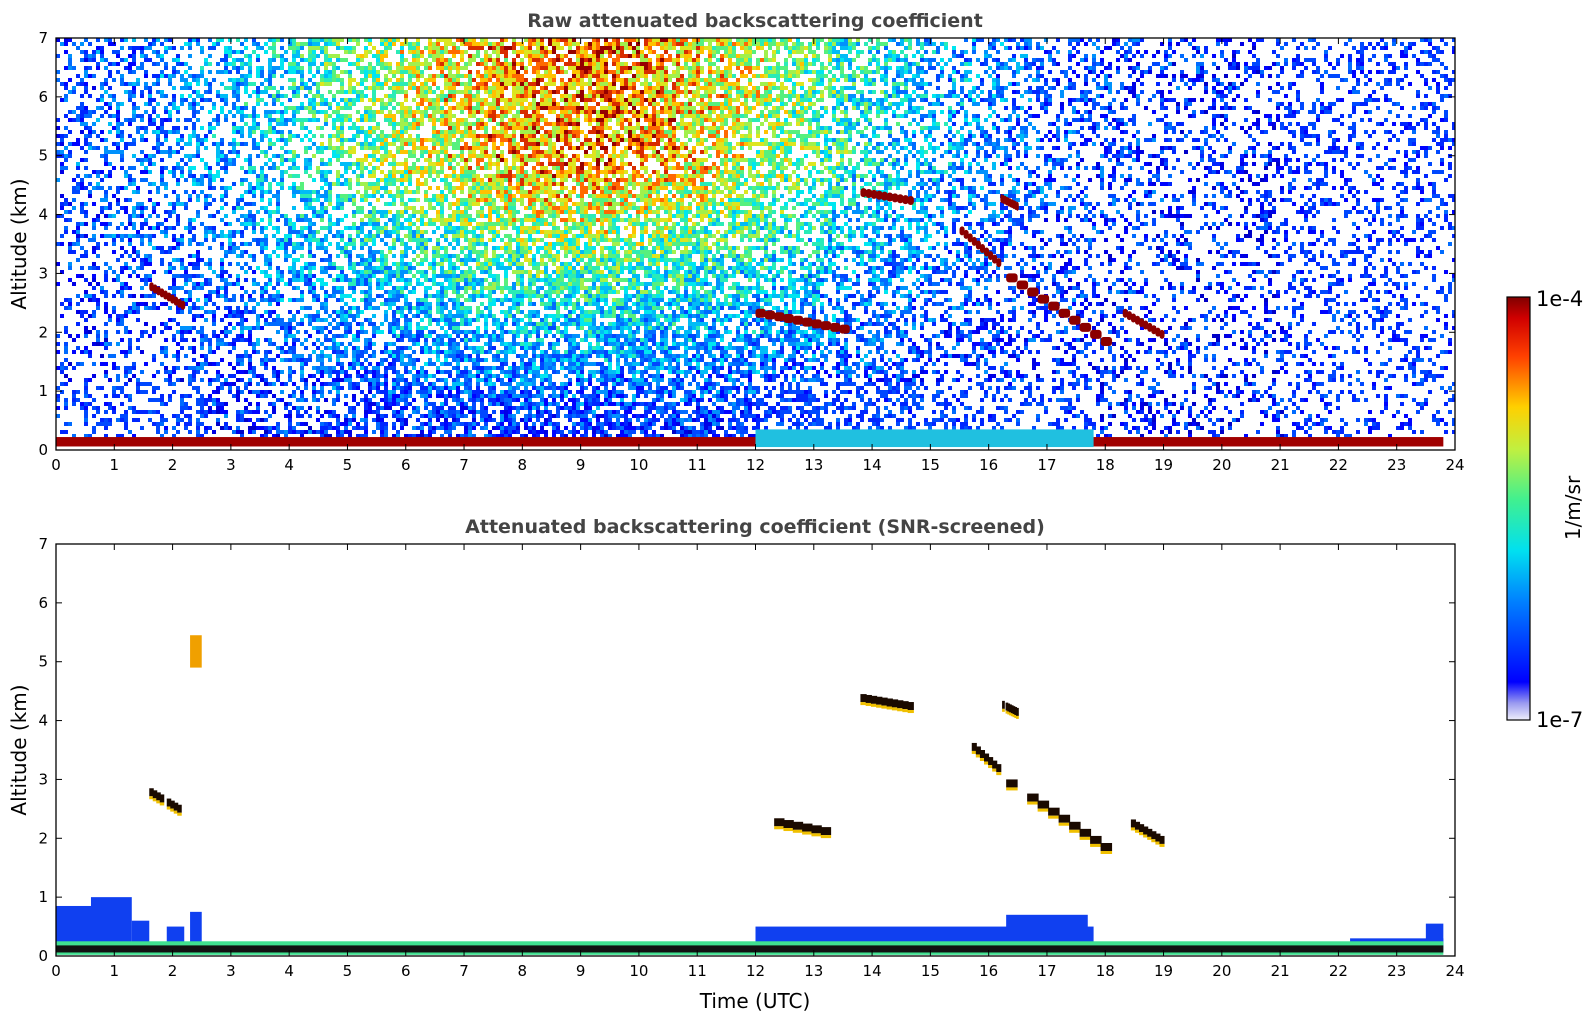 The image size is (1595, 1020). What do you see at coordinates (988, 465) in the screenshot?
I see `x-tick-label: 16` at bounding box center [988, 465].